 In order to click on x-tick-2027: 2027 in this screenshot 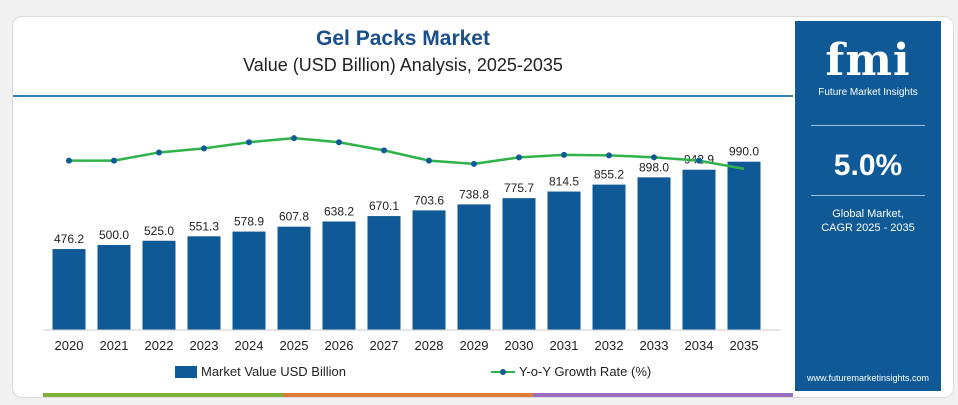, I will do `click(384, 345)`.